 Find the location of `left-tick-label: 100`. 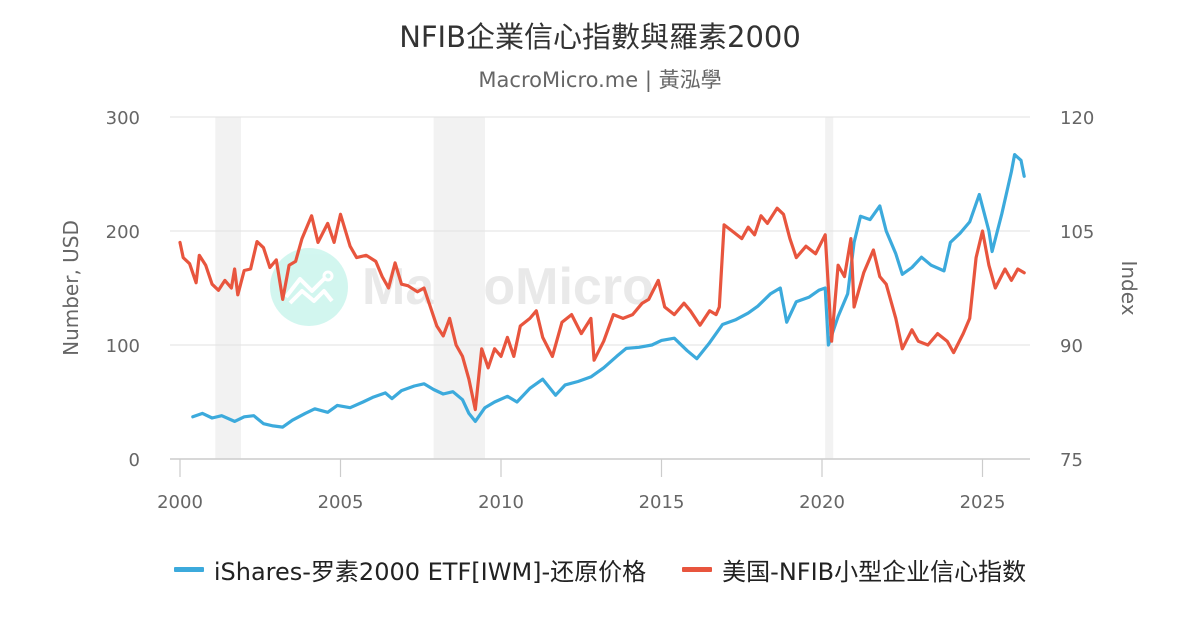

left-tick-label: 100 is located at coordinates (123, 346).